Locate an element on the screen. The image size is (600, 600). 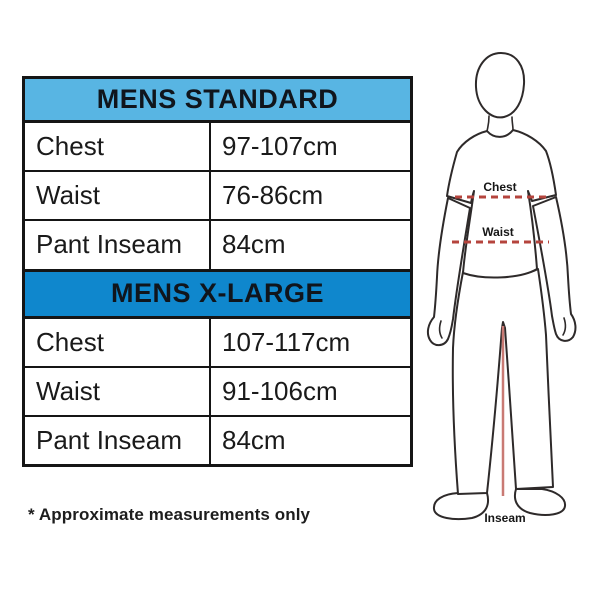
pants-outline is located at coordinates (502, 381).